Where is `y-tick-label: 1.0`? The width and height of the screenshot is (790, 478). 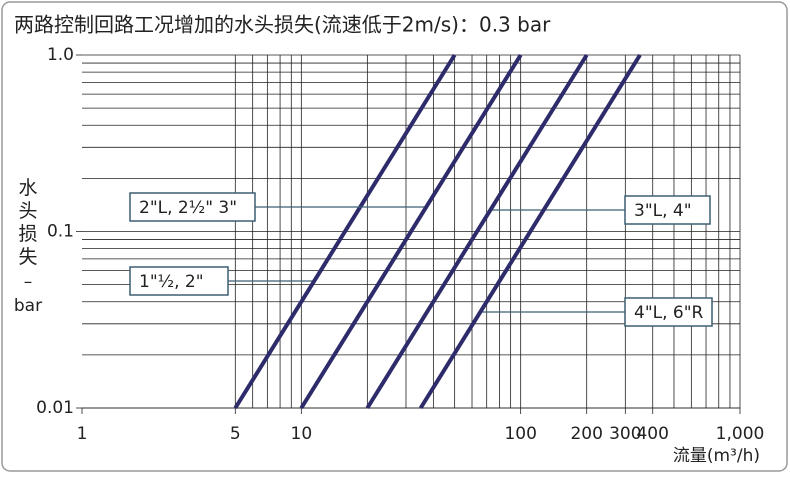 y-tick-label: 1.0 is located at coordinates (60, 55).